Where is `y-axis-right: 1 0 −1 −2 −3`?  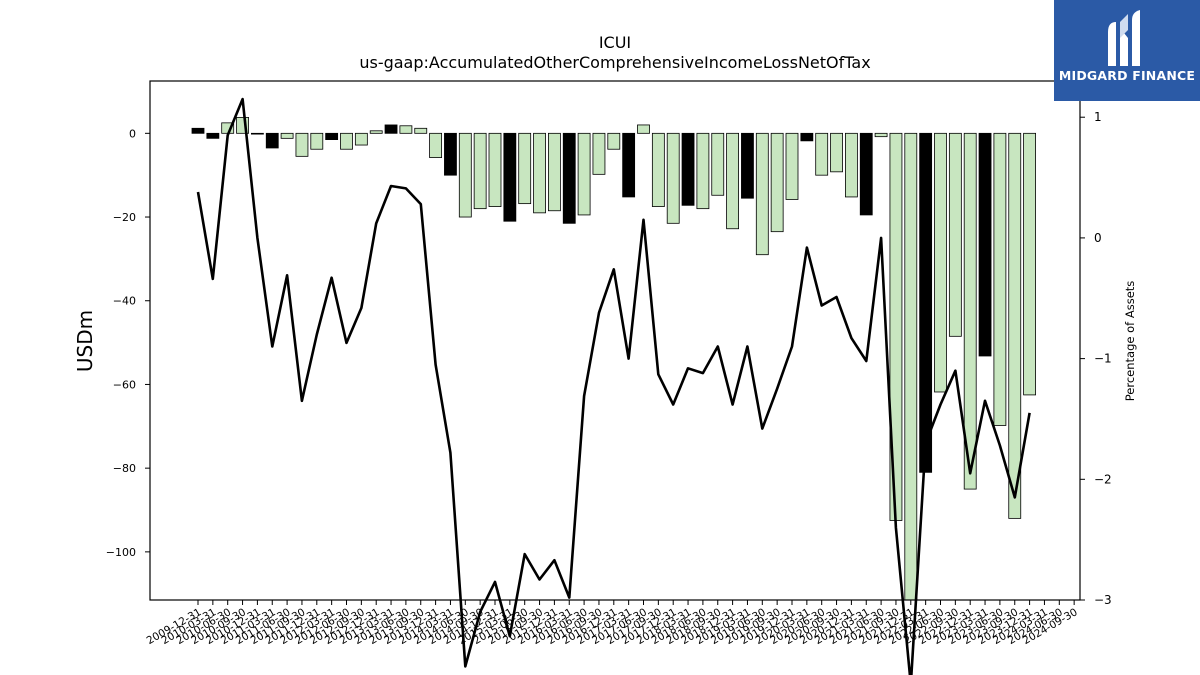 y-axis-right: 1 0 −1 −2 −3 is located at coordinates (1096, 358).